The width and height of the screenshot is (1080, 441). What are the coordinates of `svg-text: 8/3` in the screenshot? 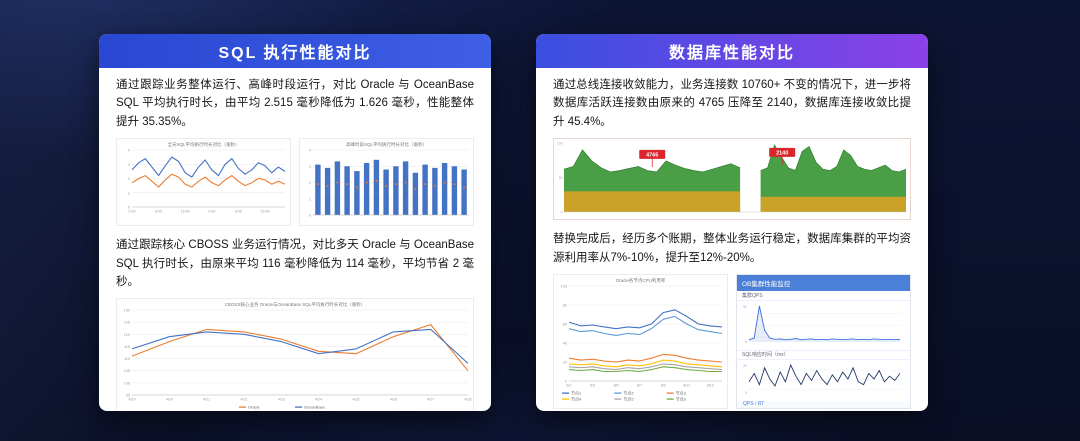 It's located at (592, 385).